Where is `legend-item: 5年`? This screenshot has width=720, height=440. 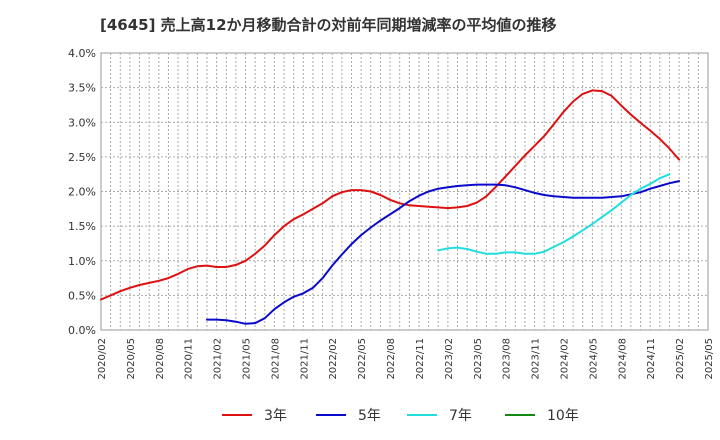 legend-item: 5年 is located at coordinates (348, 416).